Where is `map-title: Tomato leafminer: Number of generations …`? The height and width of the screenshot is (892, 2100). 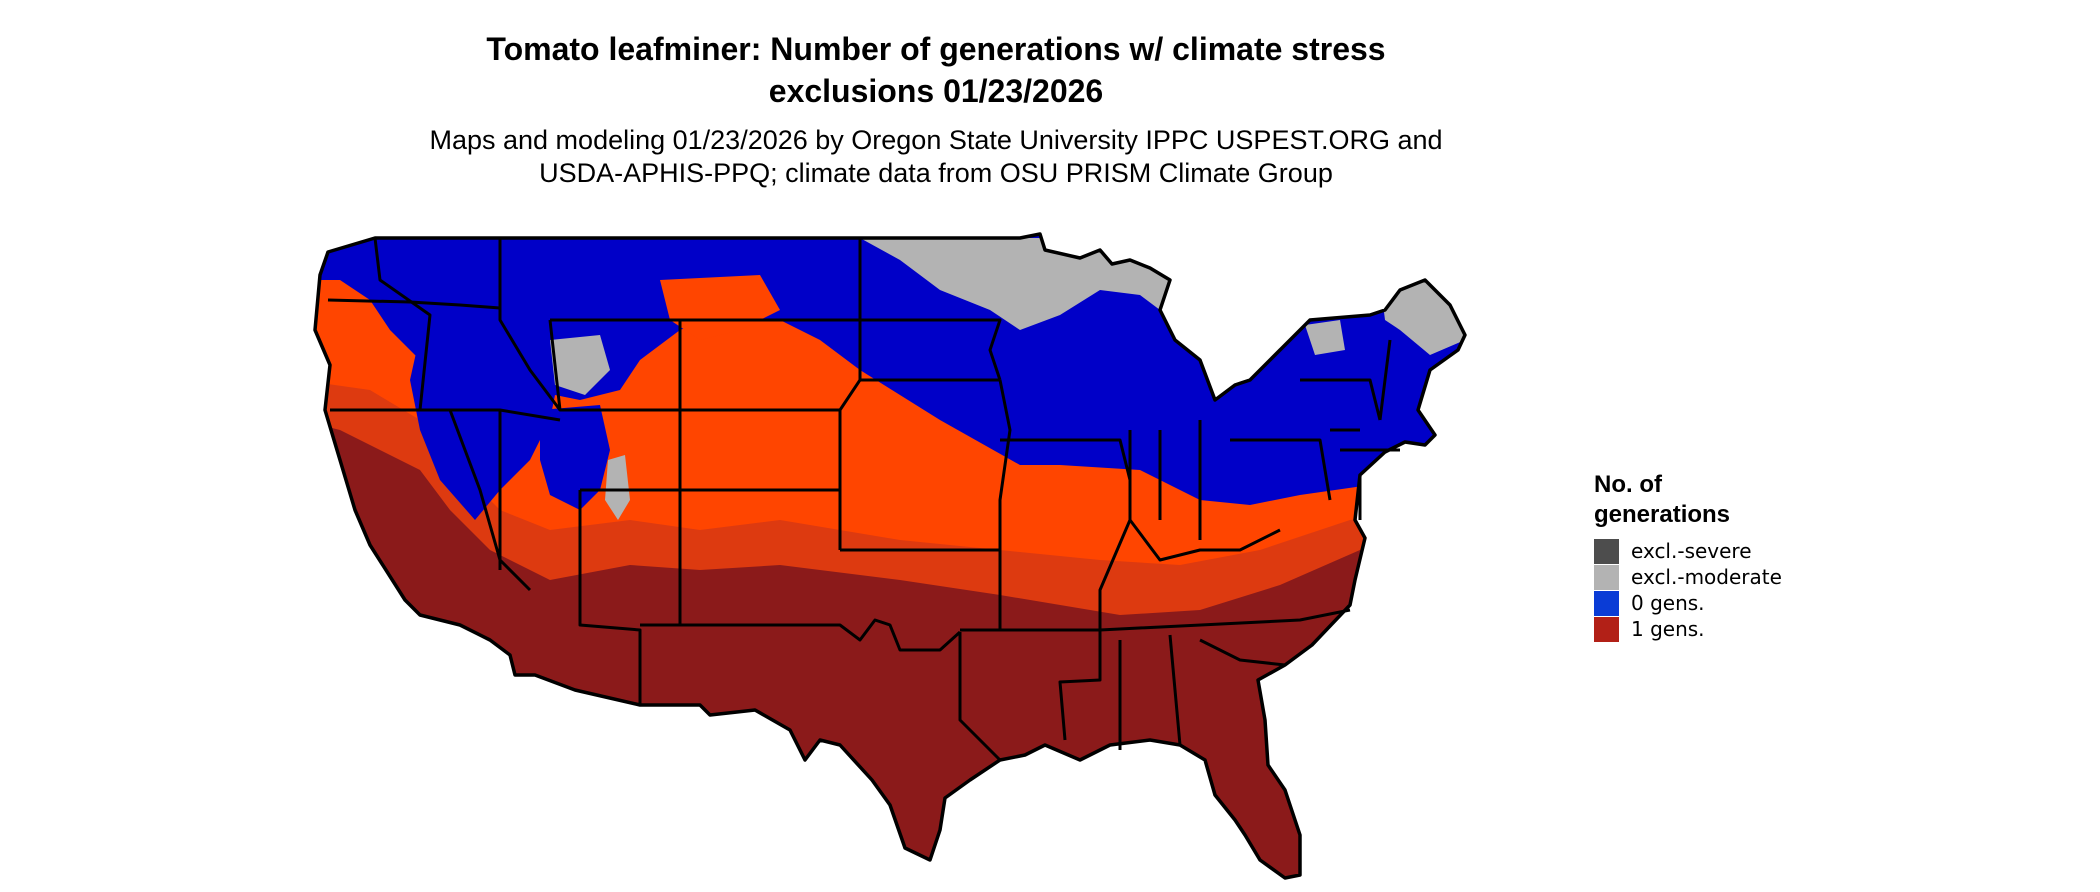
map-title: Tomato leafminer: Number of generations … is located at coordinates (936, 70).